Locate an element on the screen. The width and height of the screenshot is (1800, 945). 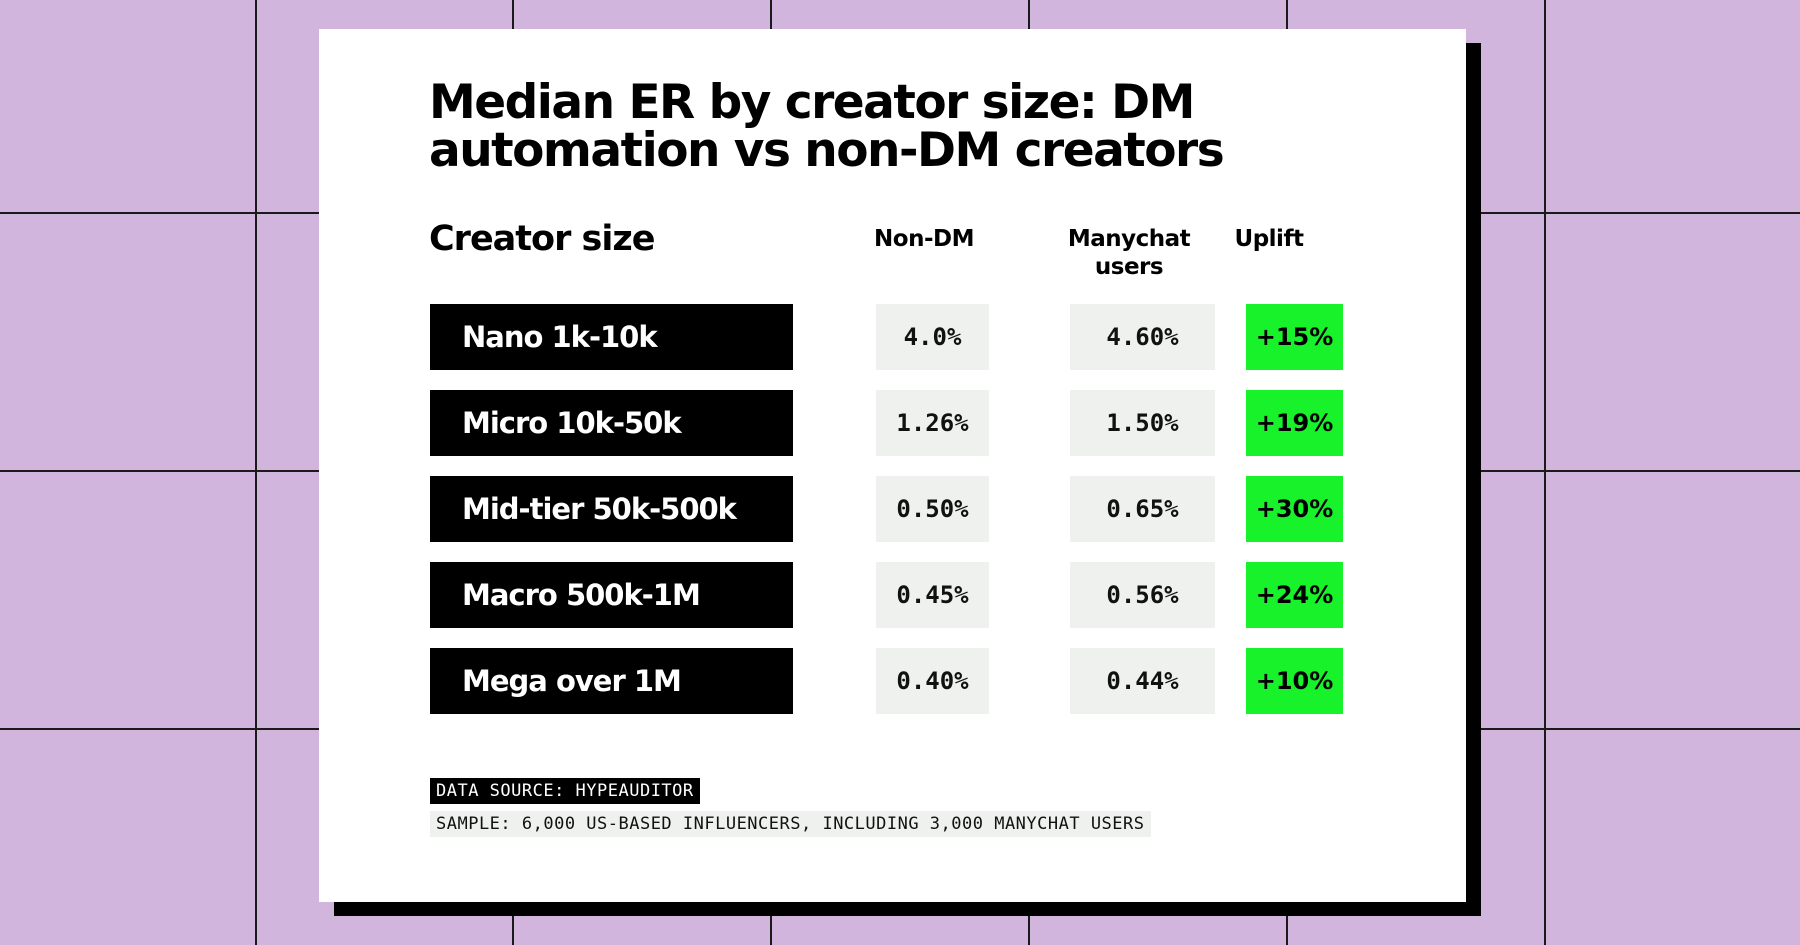
manychat-value: 0.44% is located at coordinates (1142, 681).